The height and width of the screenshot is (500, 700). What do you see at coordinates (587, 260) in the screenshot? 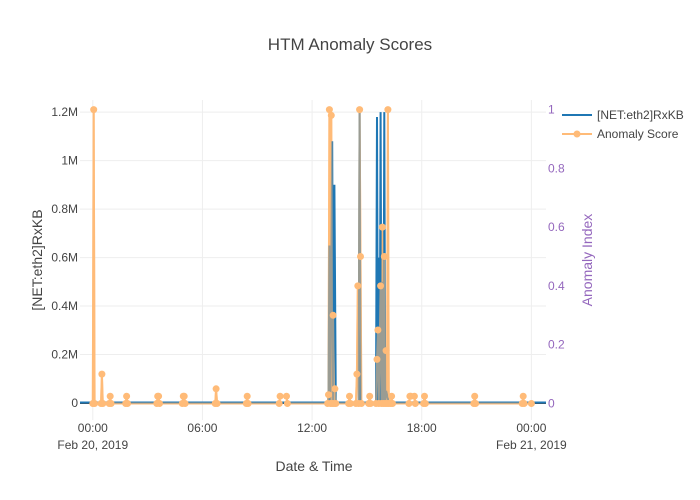
I see `y2-axis-label: Anomaly Index` at bounding box center [587, 260].